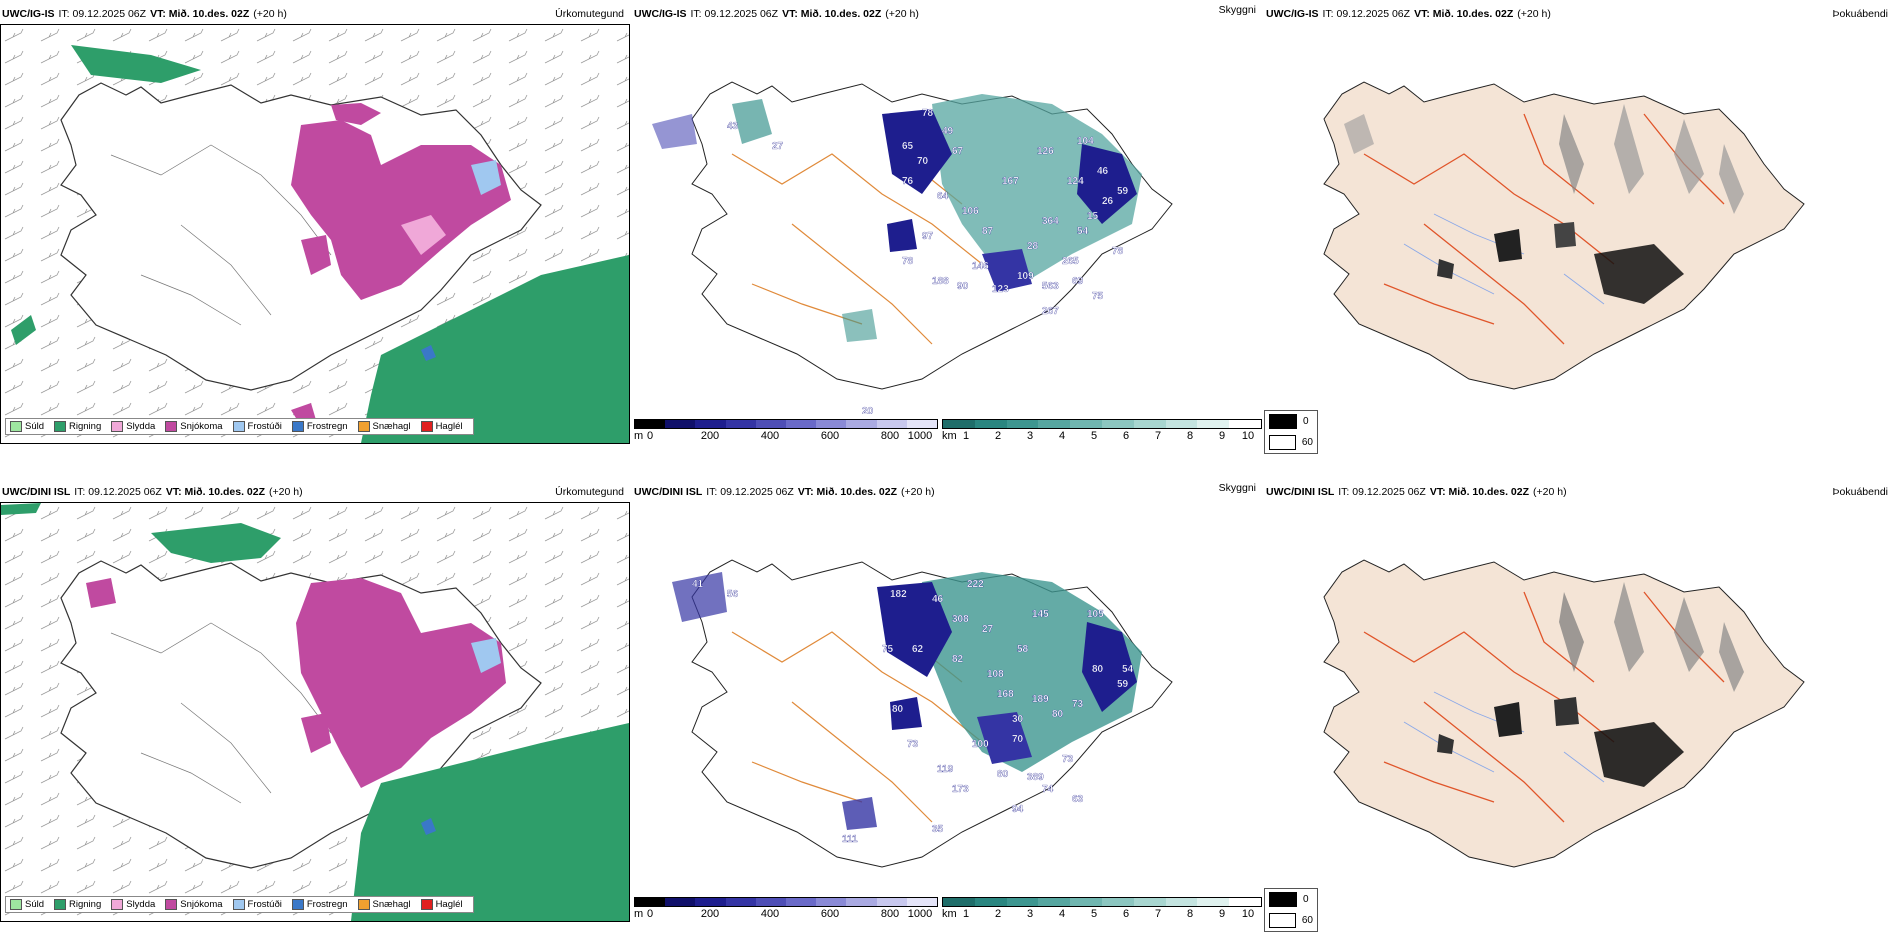  Describe the element at coordinates (1102, 902) in the screenshot. I see `visibility-colorbar` at that location.